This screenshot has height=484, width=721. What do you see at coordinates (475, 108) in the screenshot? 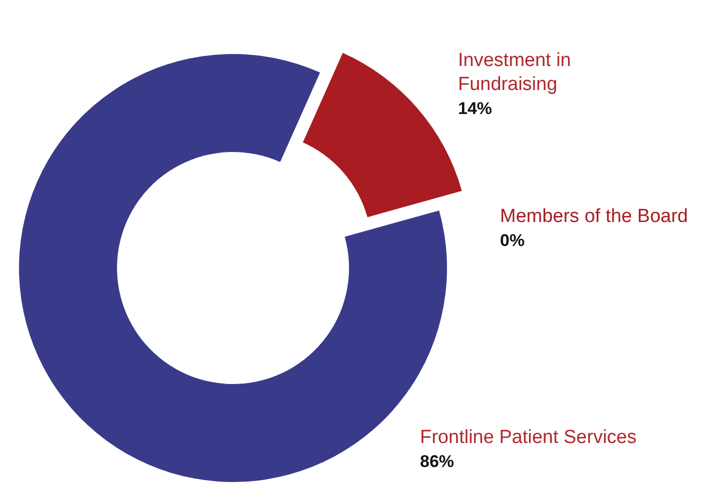
I see `data-label: 14%` at bounding box center [475, 108].